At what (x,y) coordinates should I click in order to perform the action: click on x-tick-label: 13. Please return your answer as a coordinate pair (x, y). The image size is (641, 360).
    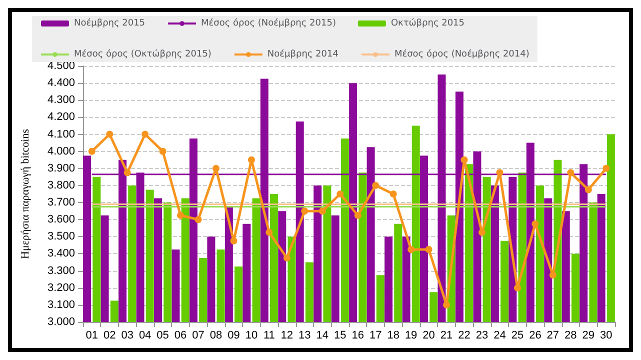
    Looking at the image, I should click on (304, 336).